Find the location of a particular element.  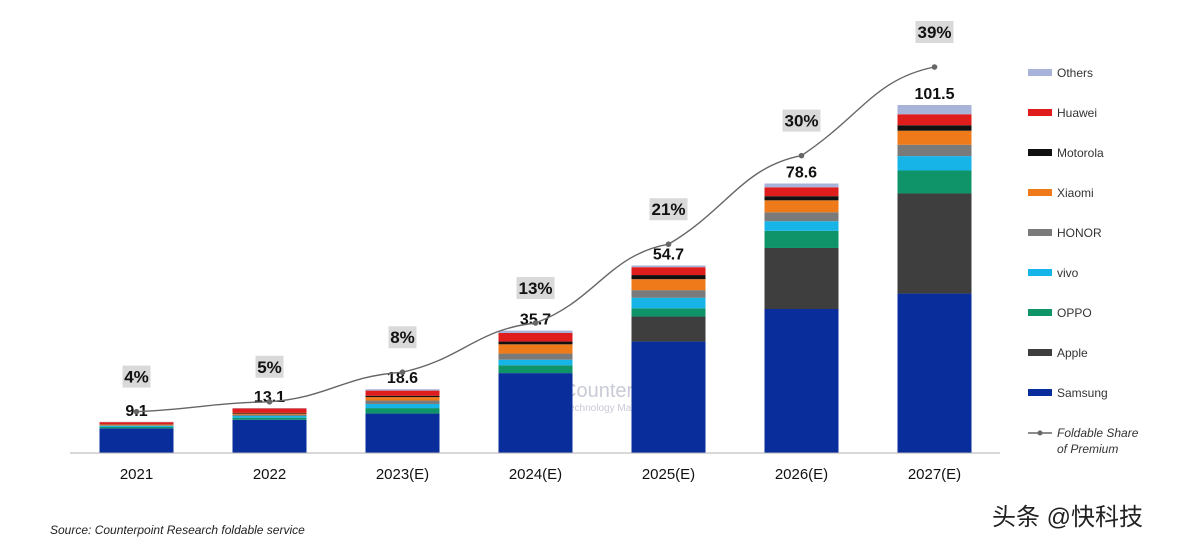

legend-label-share-1: Foldable Share is located at coordinates (1098, 433).